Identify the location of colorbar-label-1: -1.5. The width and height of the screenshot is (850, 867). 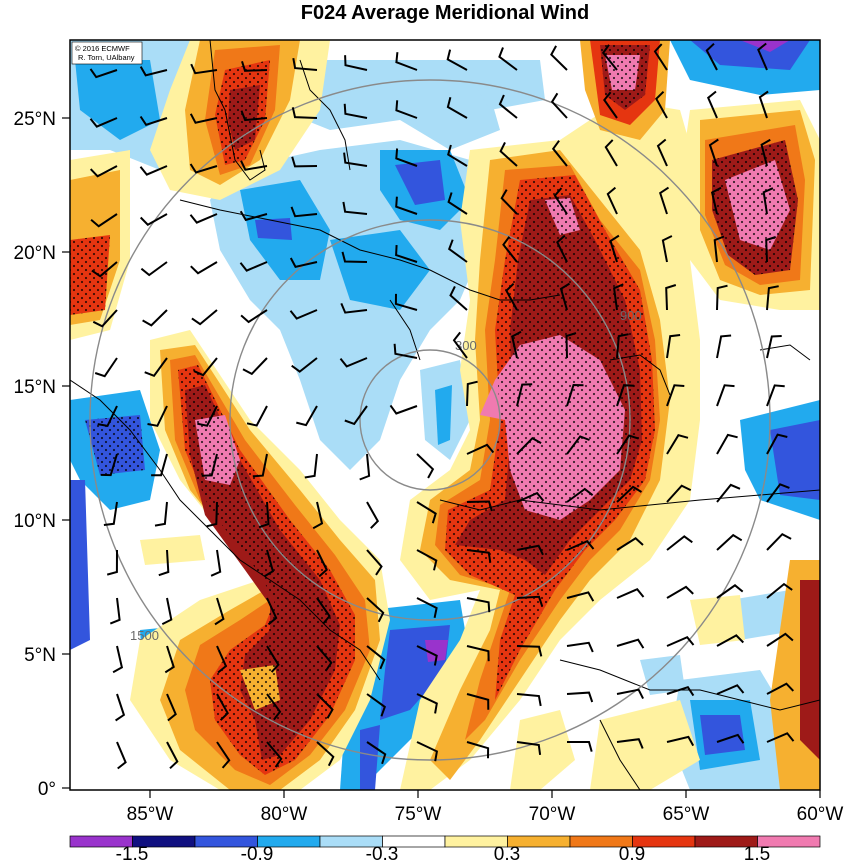
(132, 854).